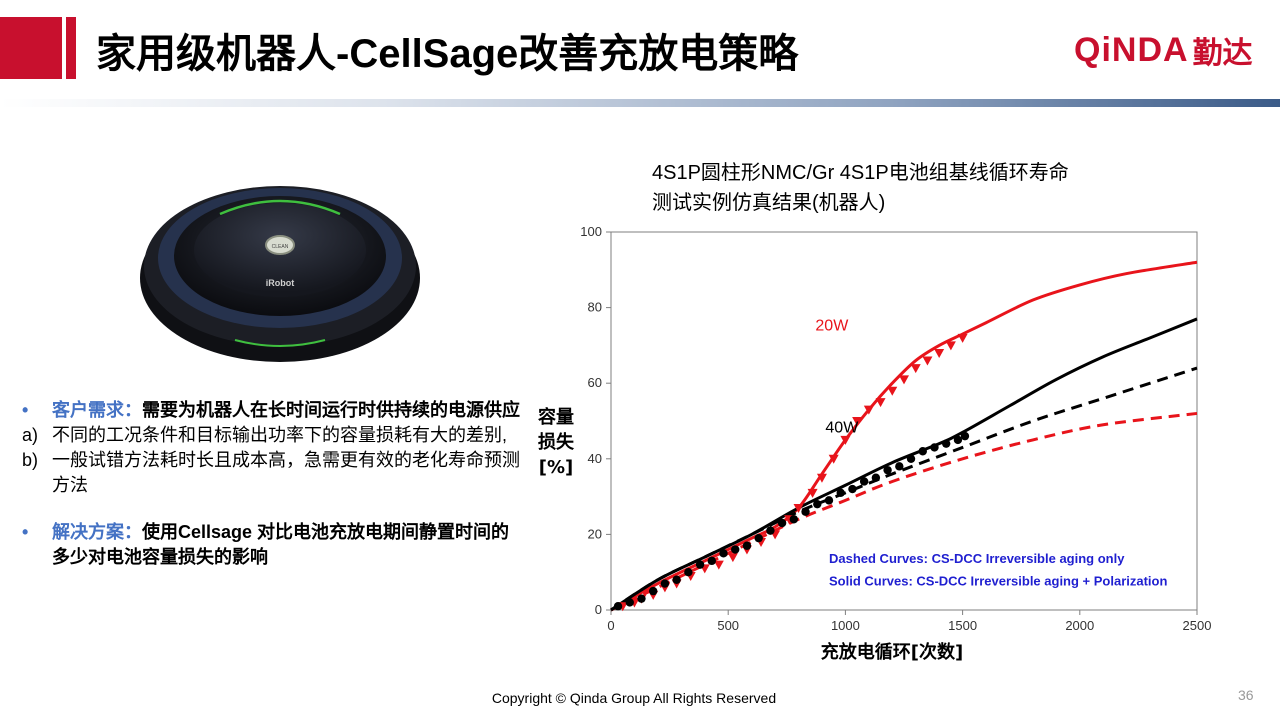 This screenshot has height=720, width=1280. Describe the element at coordinates (286, 472) in the screenshot. I see `sub-text-b: 一般试错方法耗时长且成本高，急需更有效的老化寿命预测方法` at that location.